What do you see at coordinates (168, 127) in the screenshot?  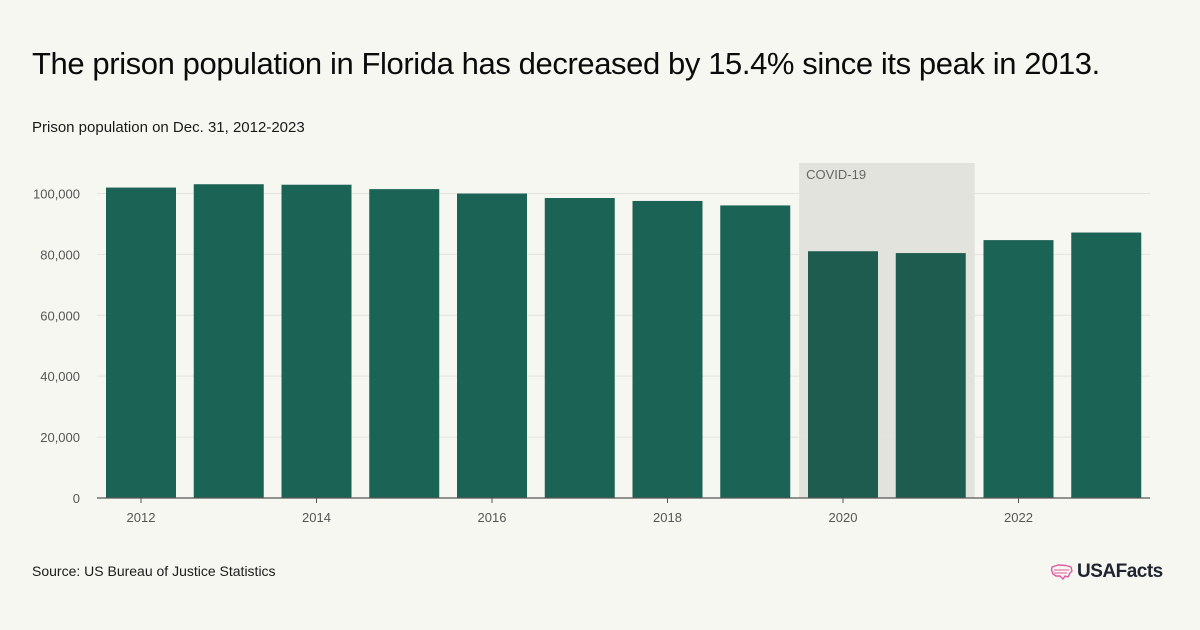 I see `chart-subtitle: Prison population on Dec. 31, 2012-2023` at bounding box center [168, 127].